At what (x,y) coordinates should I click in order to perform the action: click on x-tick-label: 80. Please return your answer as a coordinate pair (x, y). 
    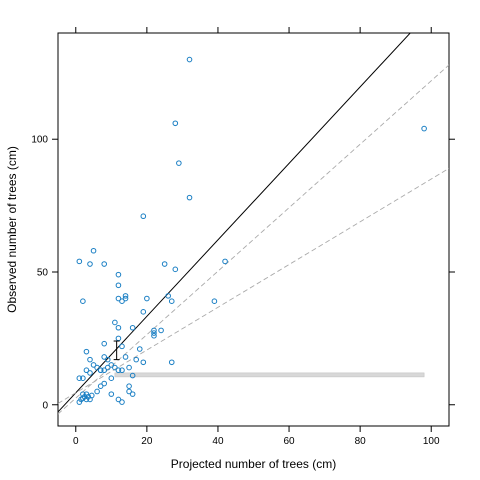
    Looking at the image, I should click on (361, 441).